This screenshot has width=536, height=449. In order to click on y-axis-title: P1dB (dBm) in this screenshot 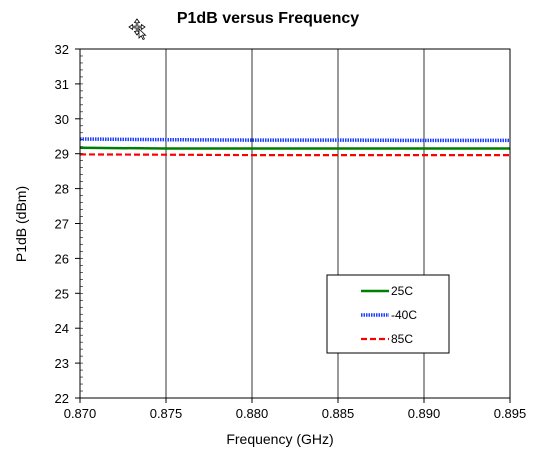, I will do `click(21, 224)`.